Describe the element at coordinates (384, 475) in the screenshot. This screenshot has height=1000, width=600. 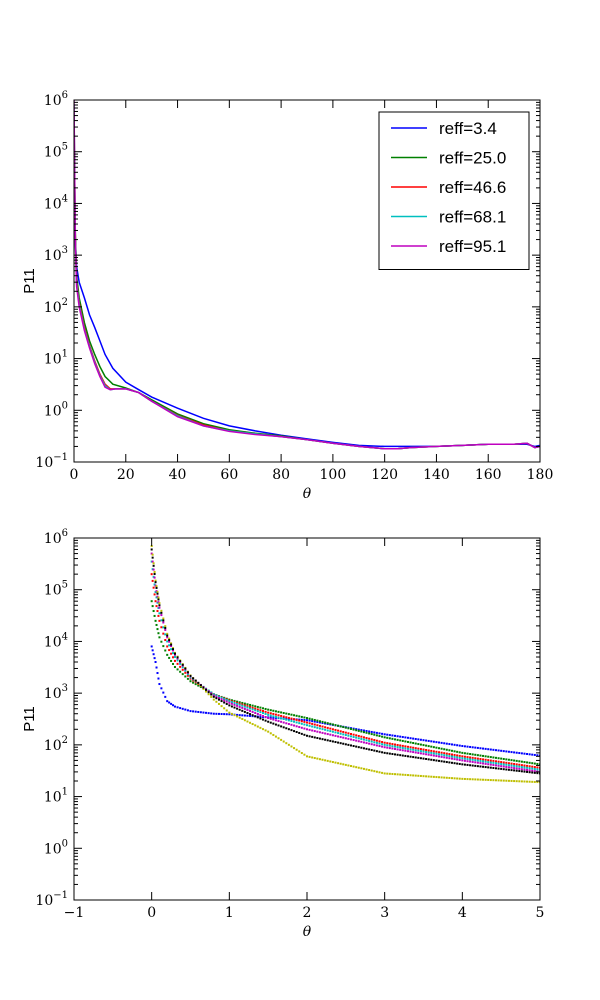
I see `x-tick-label: 120` at that location.